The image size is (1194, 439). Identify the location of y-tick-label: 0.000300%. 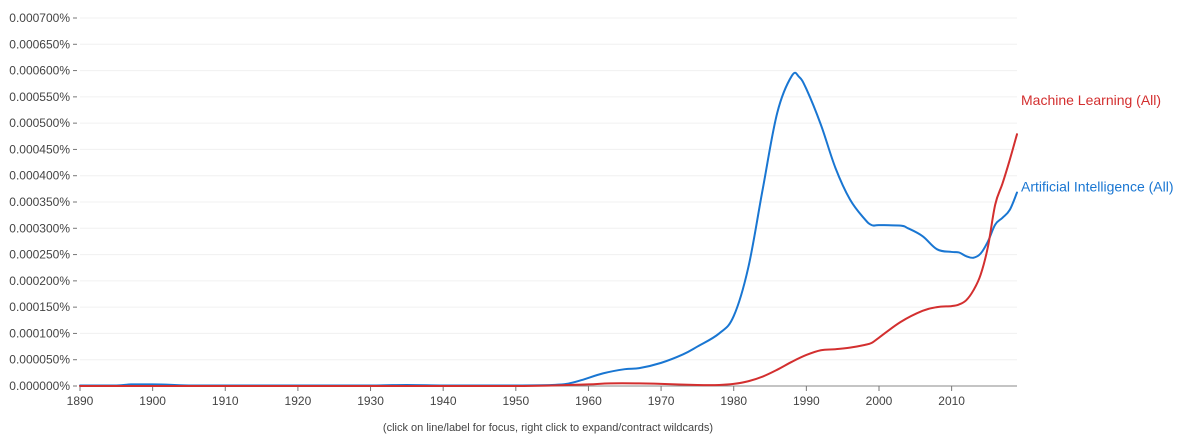
(39, 228).